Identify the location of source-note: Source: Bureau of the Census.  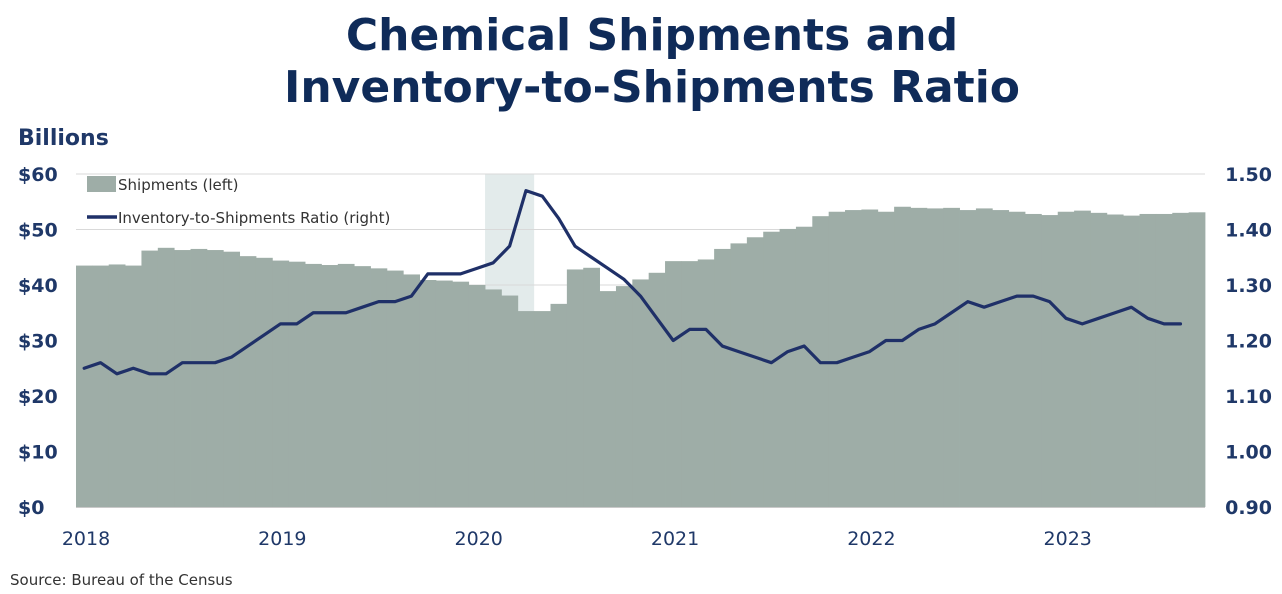
(121, 580).